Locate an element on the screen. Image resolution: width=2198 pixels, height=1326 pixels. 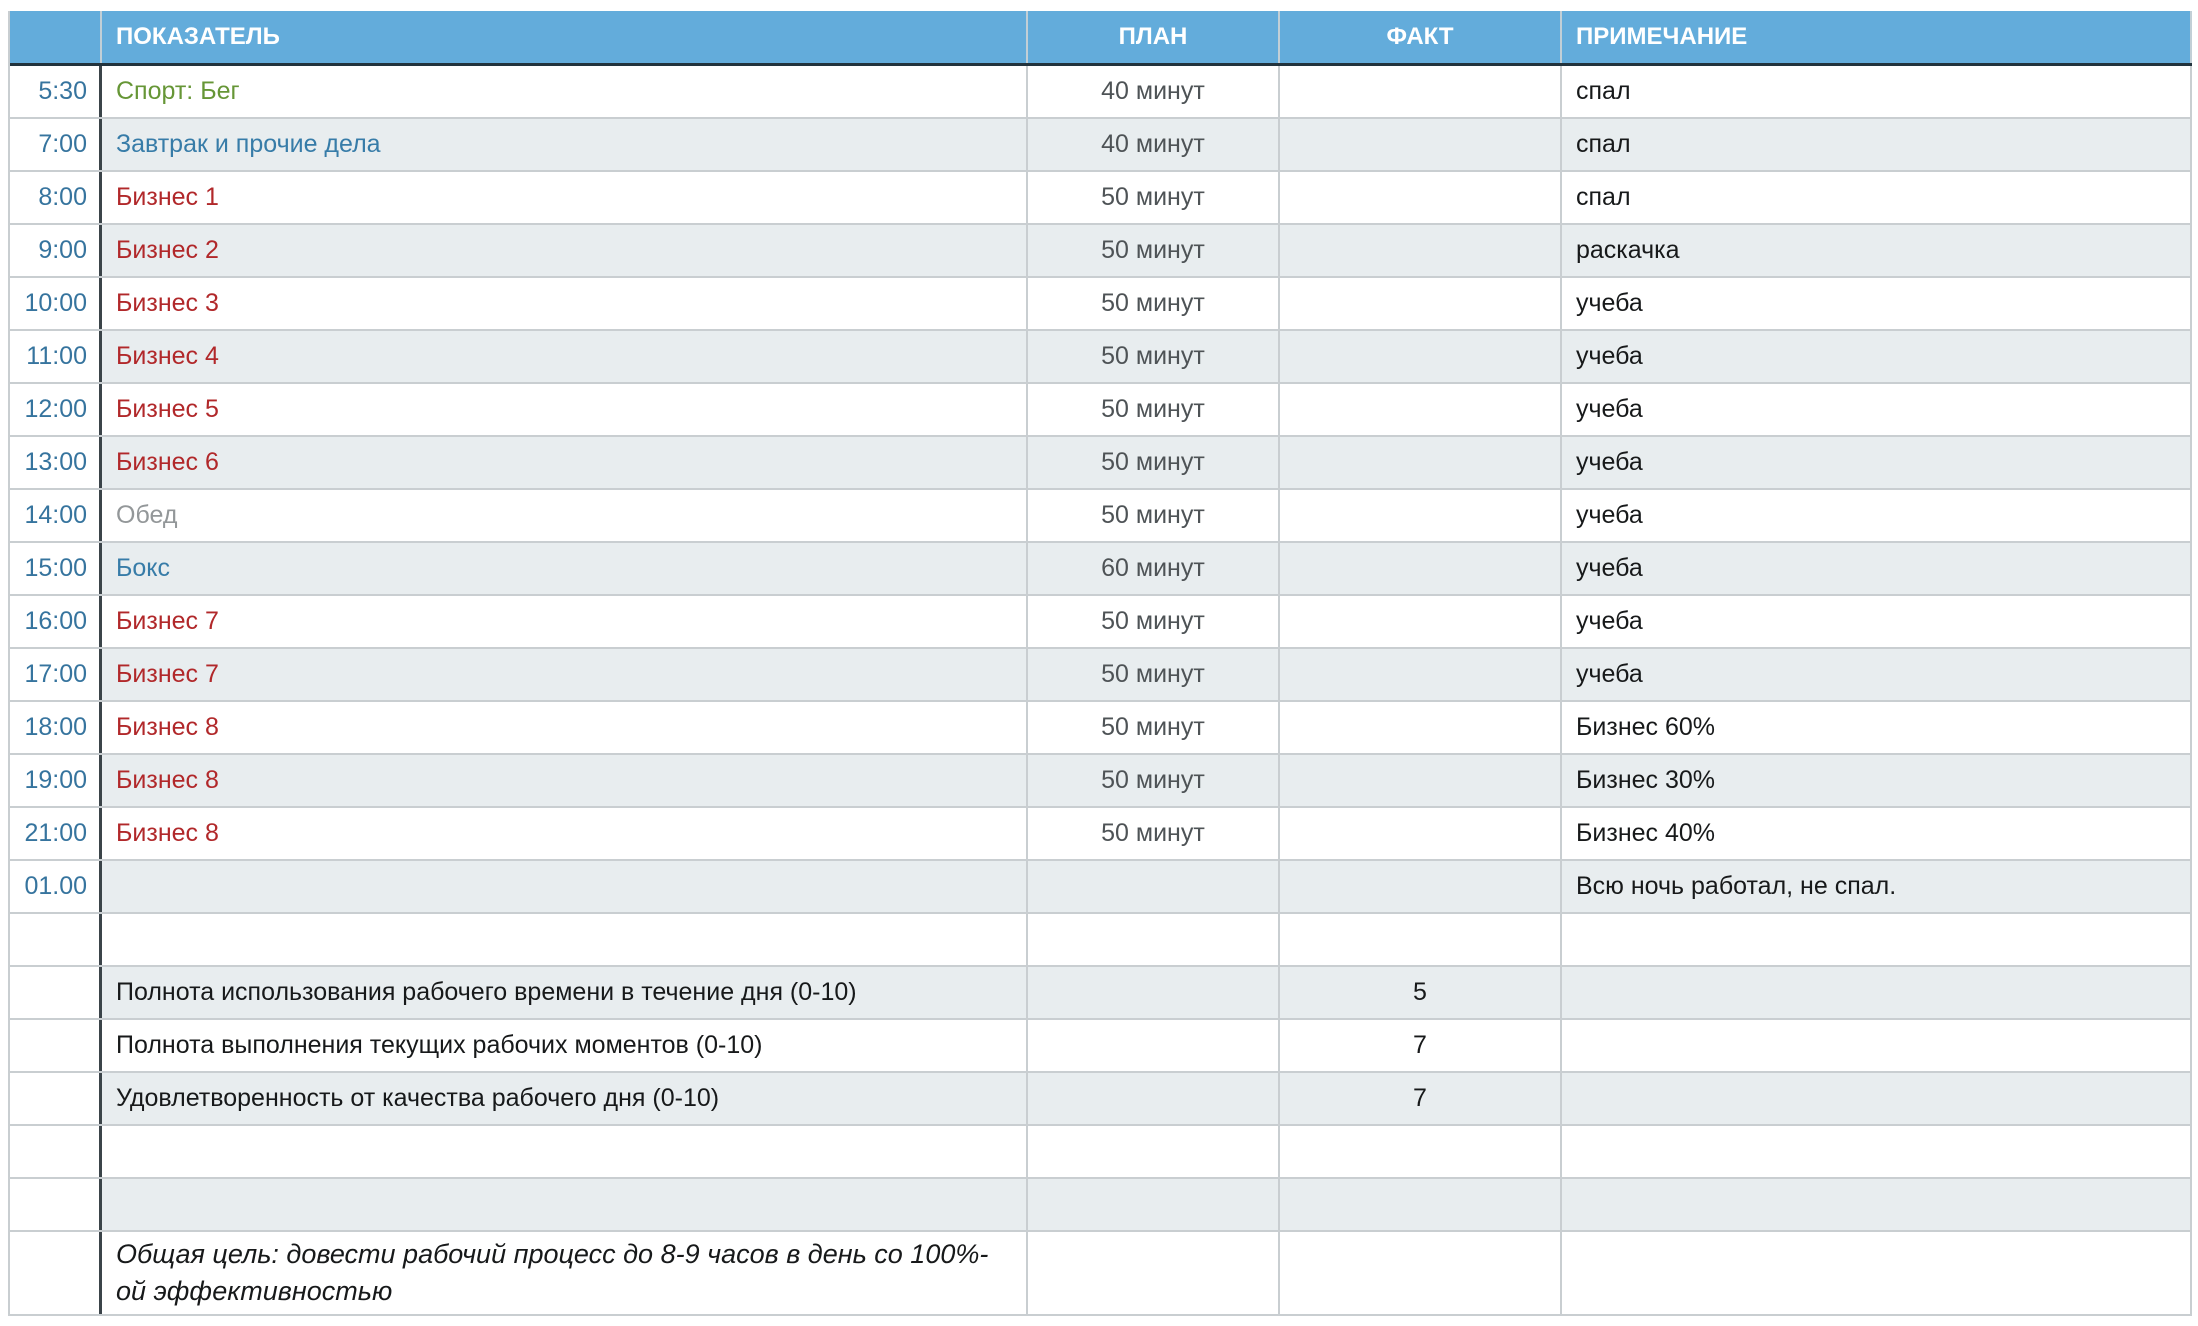
fact-cell: 5 is located at coordinates (1421, 992).